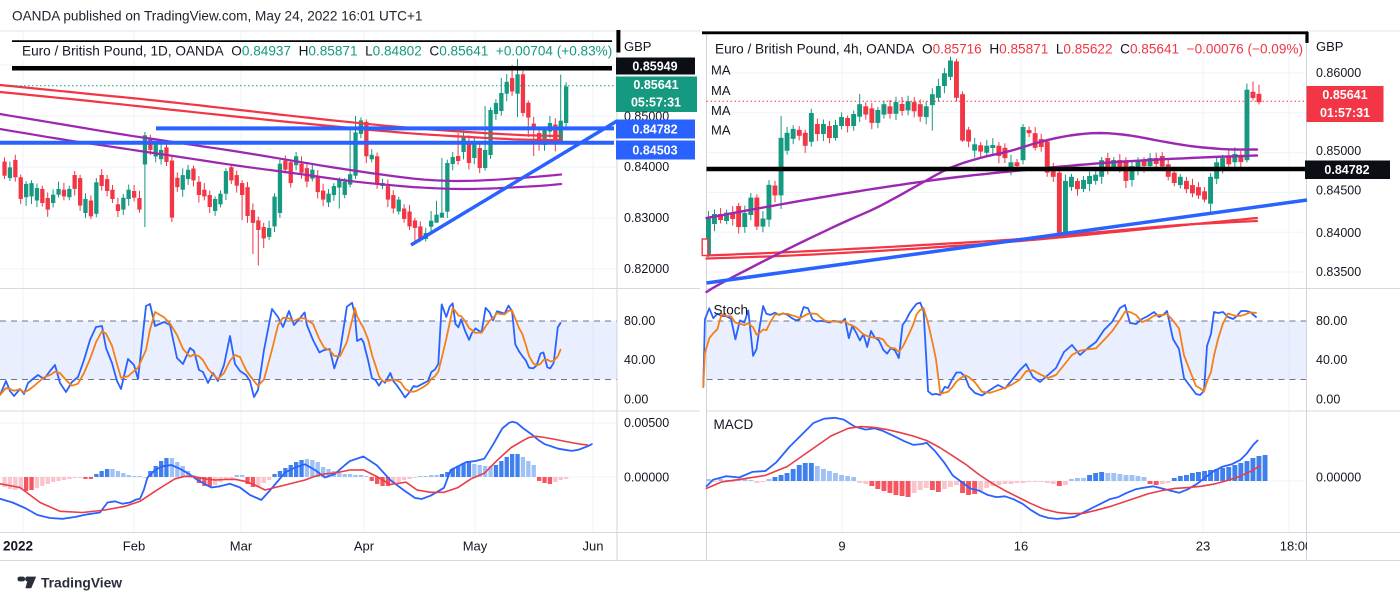 The height and width of the screenshot is (603, 1400). What do you see at coordinates (1338, 272) in the screenshot?
I see `svg-text: 0.83500` at bounding box center [1338, 272].